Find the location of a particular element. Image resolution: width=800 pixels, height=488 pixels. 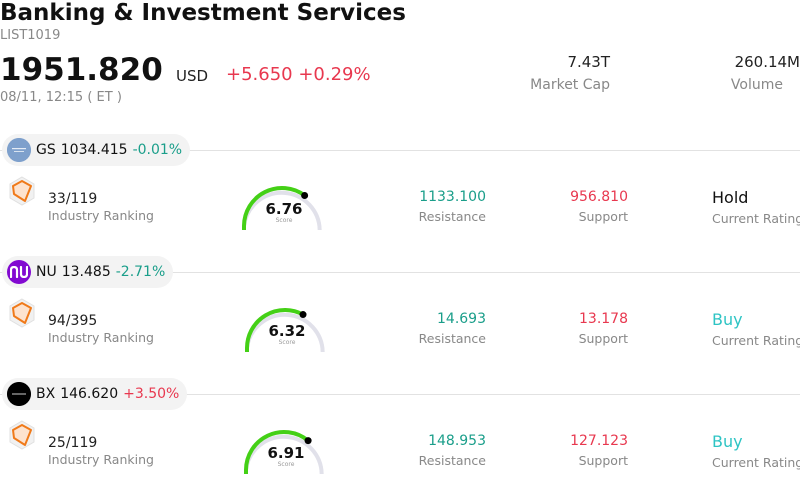

score-value: 6.32 is located at coordinates (287, 331).